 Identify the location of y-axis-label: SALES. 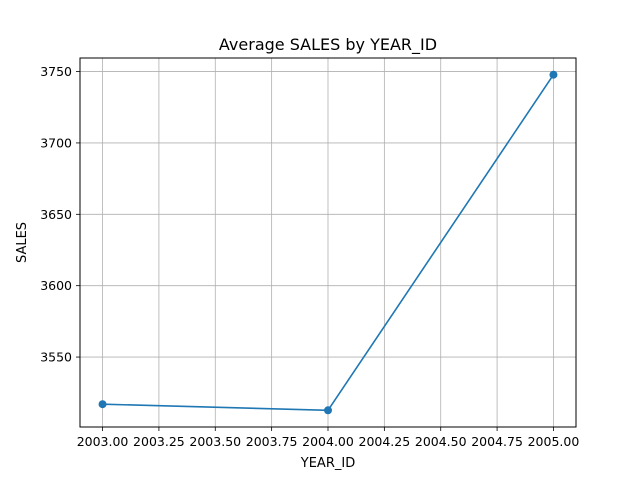
(22, 242).